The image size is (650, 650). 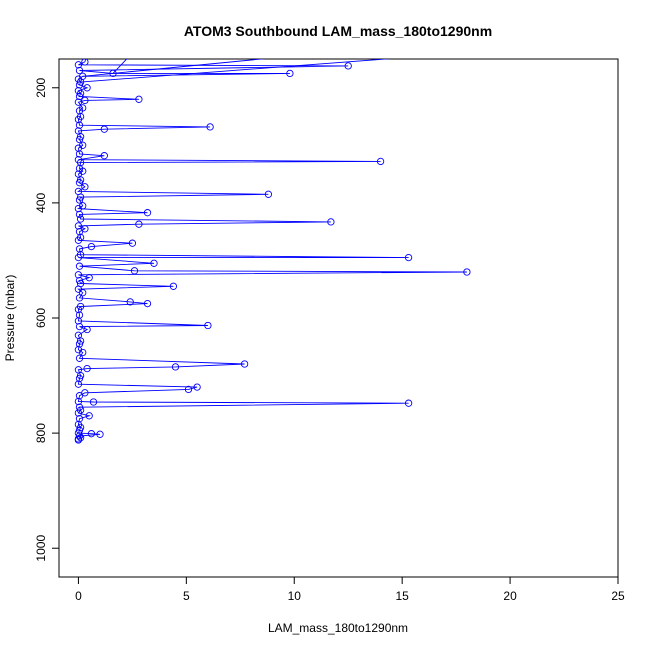 What do you see at coordinates (78, 596) in the screenshot?
I see `x-tick-label: 0` at bounding box center [78, 596].